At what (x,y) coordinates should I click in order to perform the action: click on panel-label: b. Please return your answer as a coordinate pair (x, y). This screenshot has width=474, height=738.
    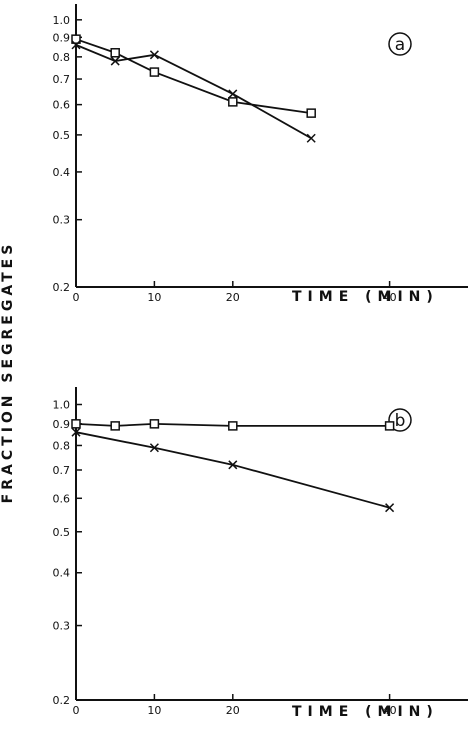
    Looking at the image, I should click on (400, 421).